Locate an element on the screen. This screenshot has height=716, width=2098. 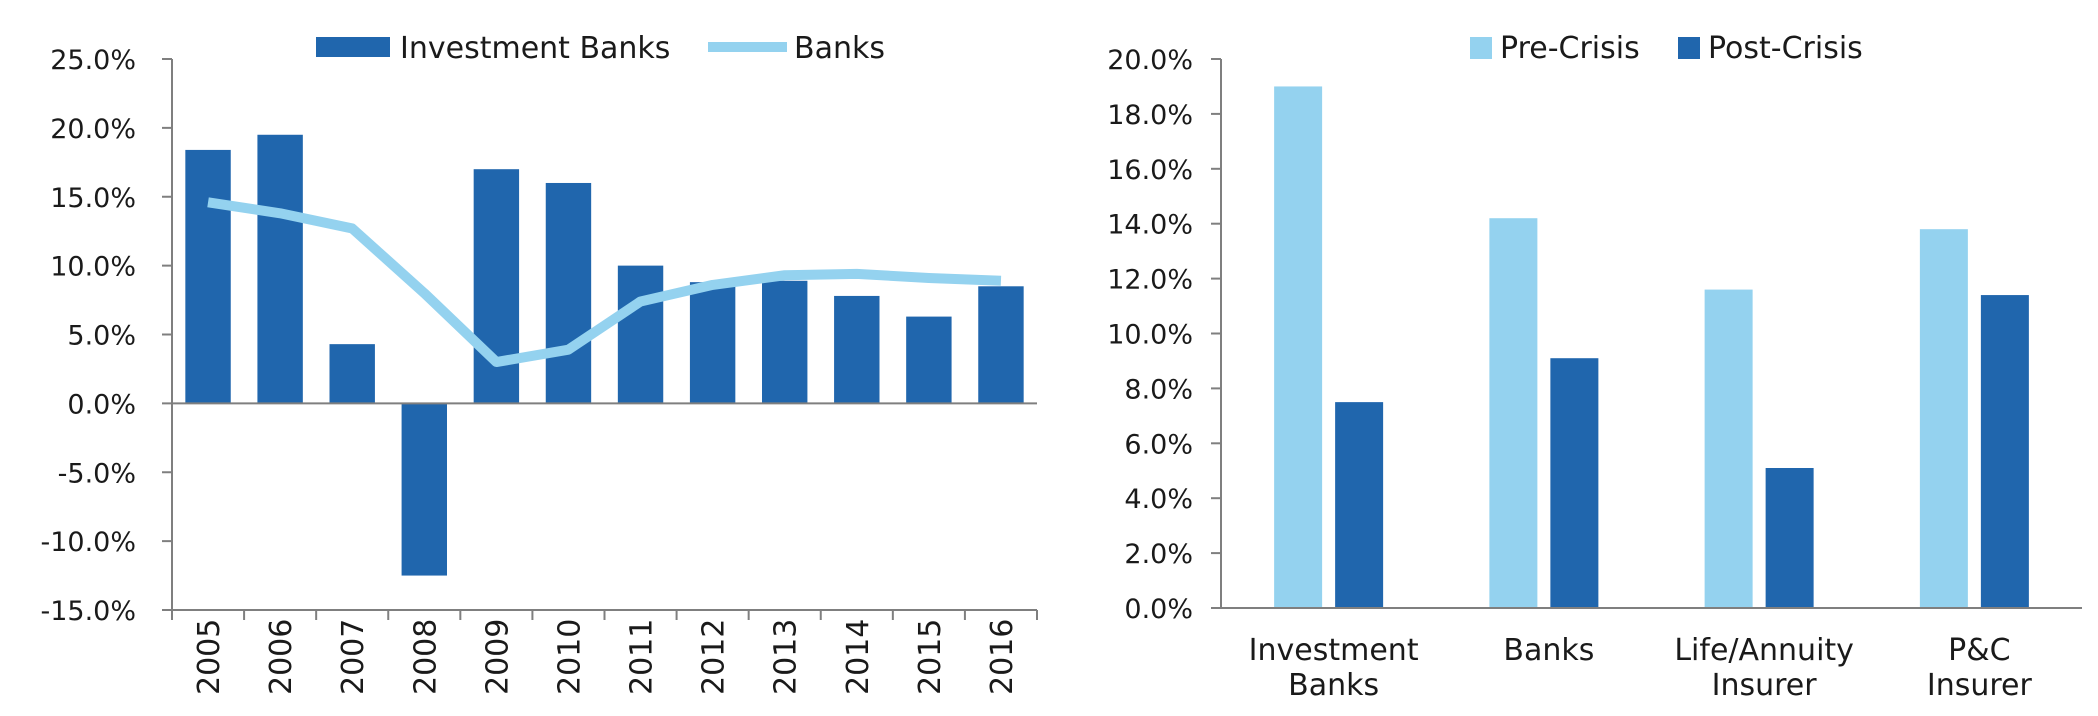
y-tick-label: 18.0% is located at coordinates (1150, 115).